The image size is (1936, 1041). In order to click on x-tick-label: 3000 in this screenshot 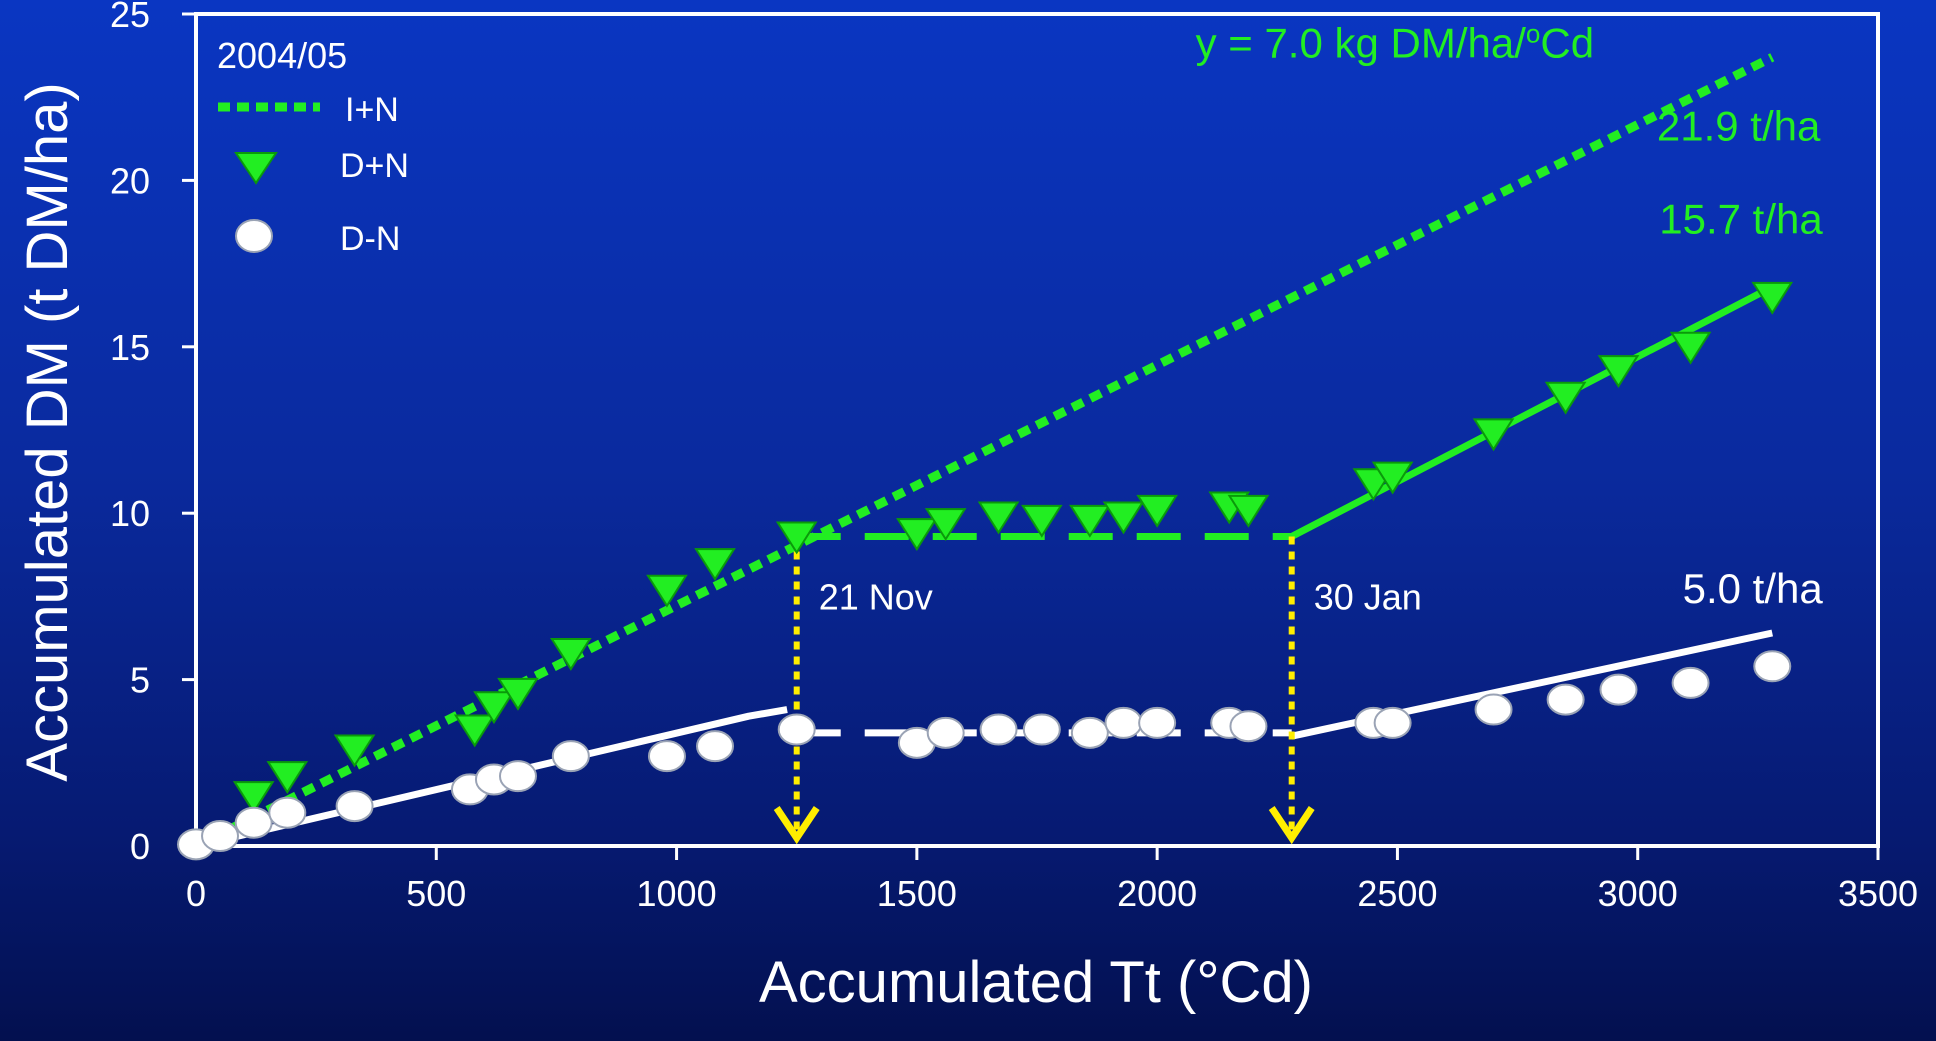, I will do `click(1638, 893)`.